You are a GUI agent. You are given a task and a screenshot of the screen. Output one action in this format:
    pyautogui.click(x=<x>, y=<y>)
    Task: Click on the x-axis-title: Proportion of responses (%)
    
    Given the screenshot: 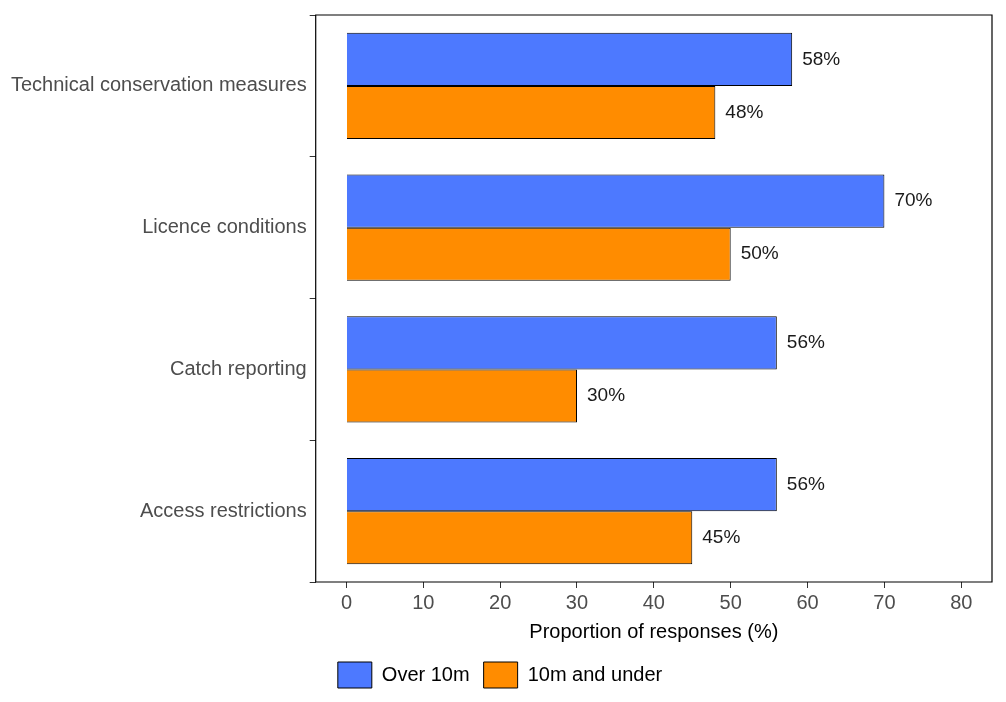 What is the action you would take?
    pyautogui.click(x=654, y=630)
    